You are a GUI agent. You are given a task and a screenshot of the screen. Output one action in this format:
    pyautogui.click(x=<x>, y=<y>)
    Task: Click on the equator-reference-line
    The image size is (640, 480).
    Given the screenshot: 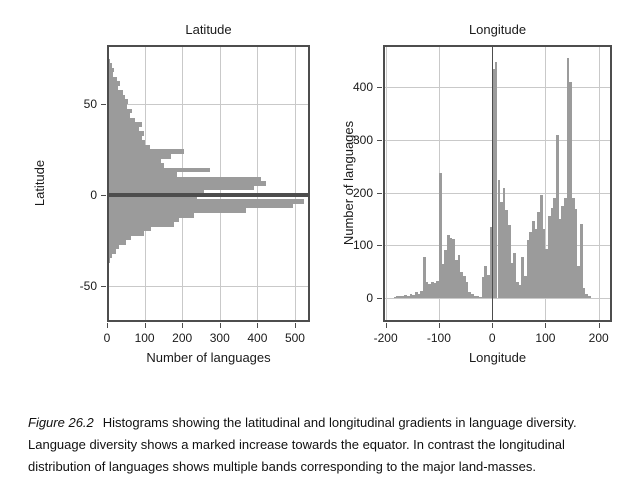 What is the action you would take?
    pyautogui.click(x=208, y=194)
    